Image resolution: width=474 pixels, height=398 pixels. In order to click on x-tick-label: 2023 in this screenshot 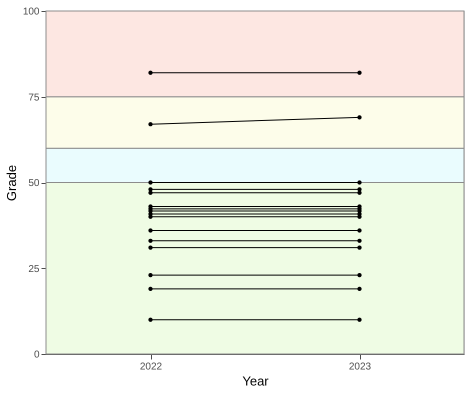, I will do `click(360, 367)`.